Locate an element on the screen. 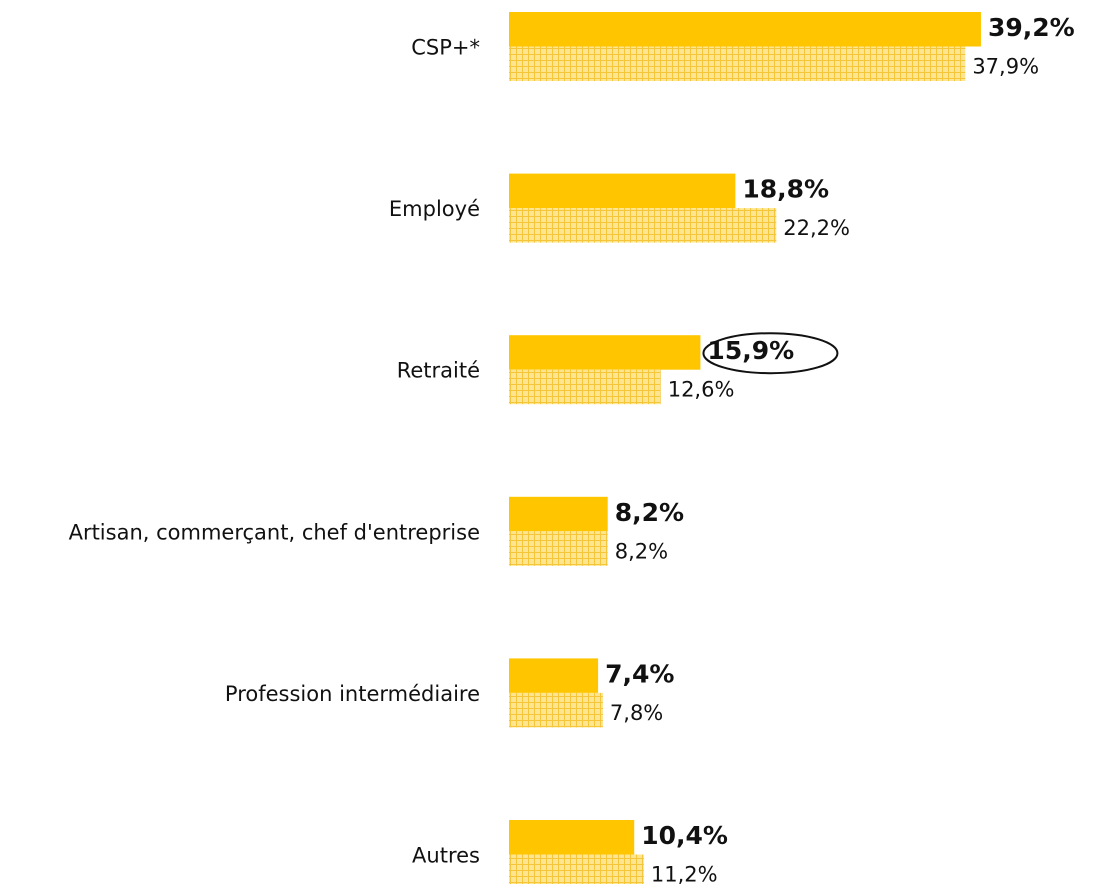 This screenshot has width=1101, height=884. value-label: 12,6% is located at coordinates (701, 390).